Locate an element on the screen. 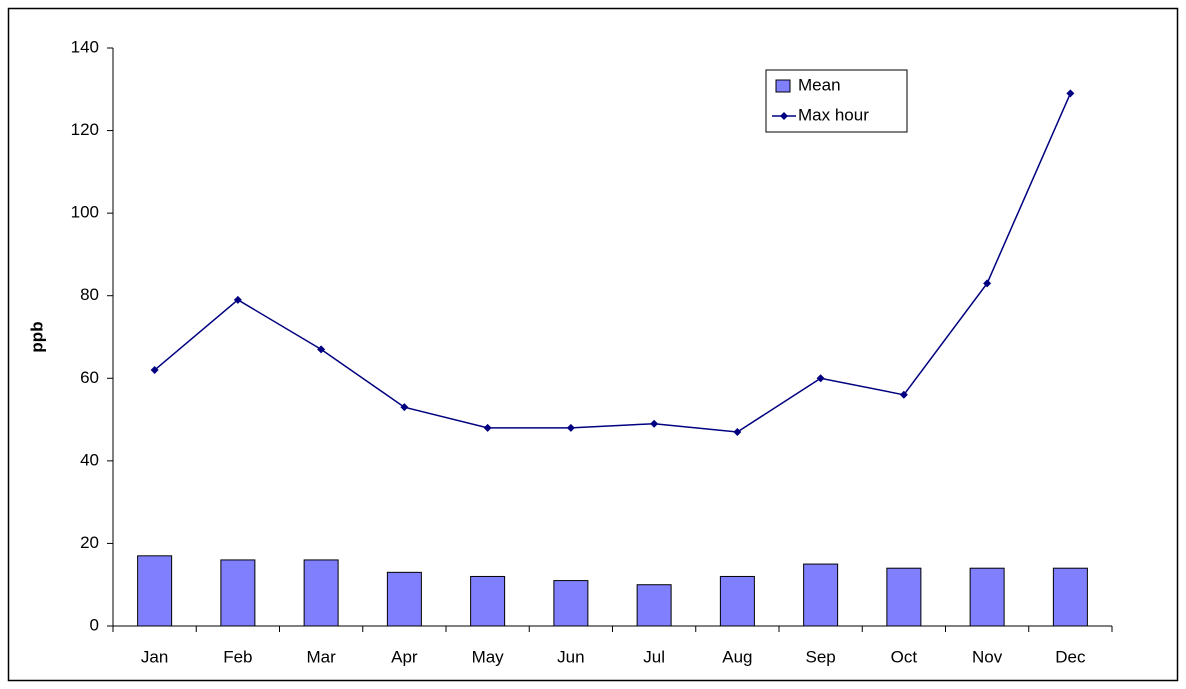 This screenshot has height=689, width=1186. x-tick-label: May is located at coordinates (488, 656).